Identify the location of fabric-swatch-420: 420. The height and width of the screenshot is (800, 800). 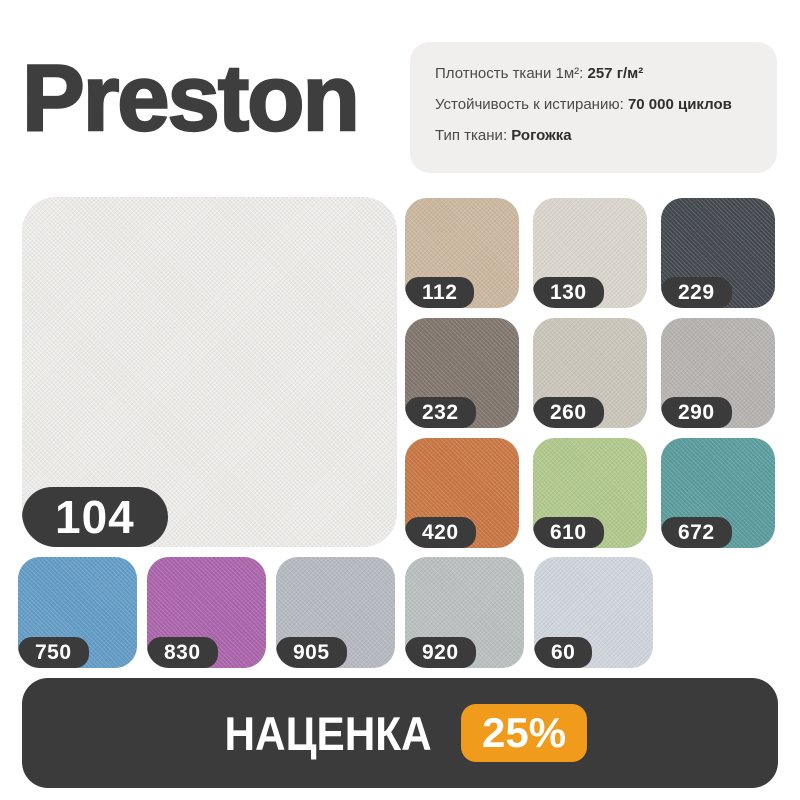
(462, 493).